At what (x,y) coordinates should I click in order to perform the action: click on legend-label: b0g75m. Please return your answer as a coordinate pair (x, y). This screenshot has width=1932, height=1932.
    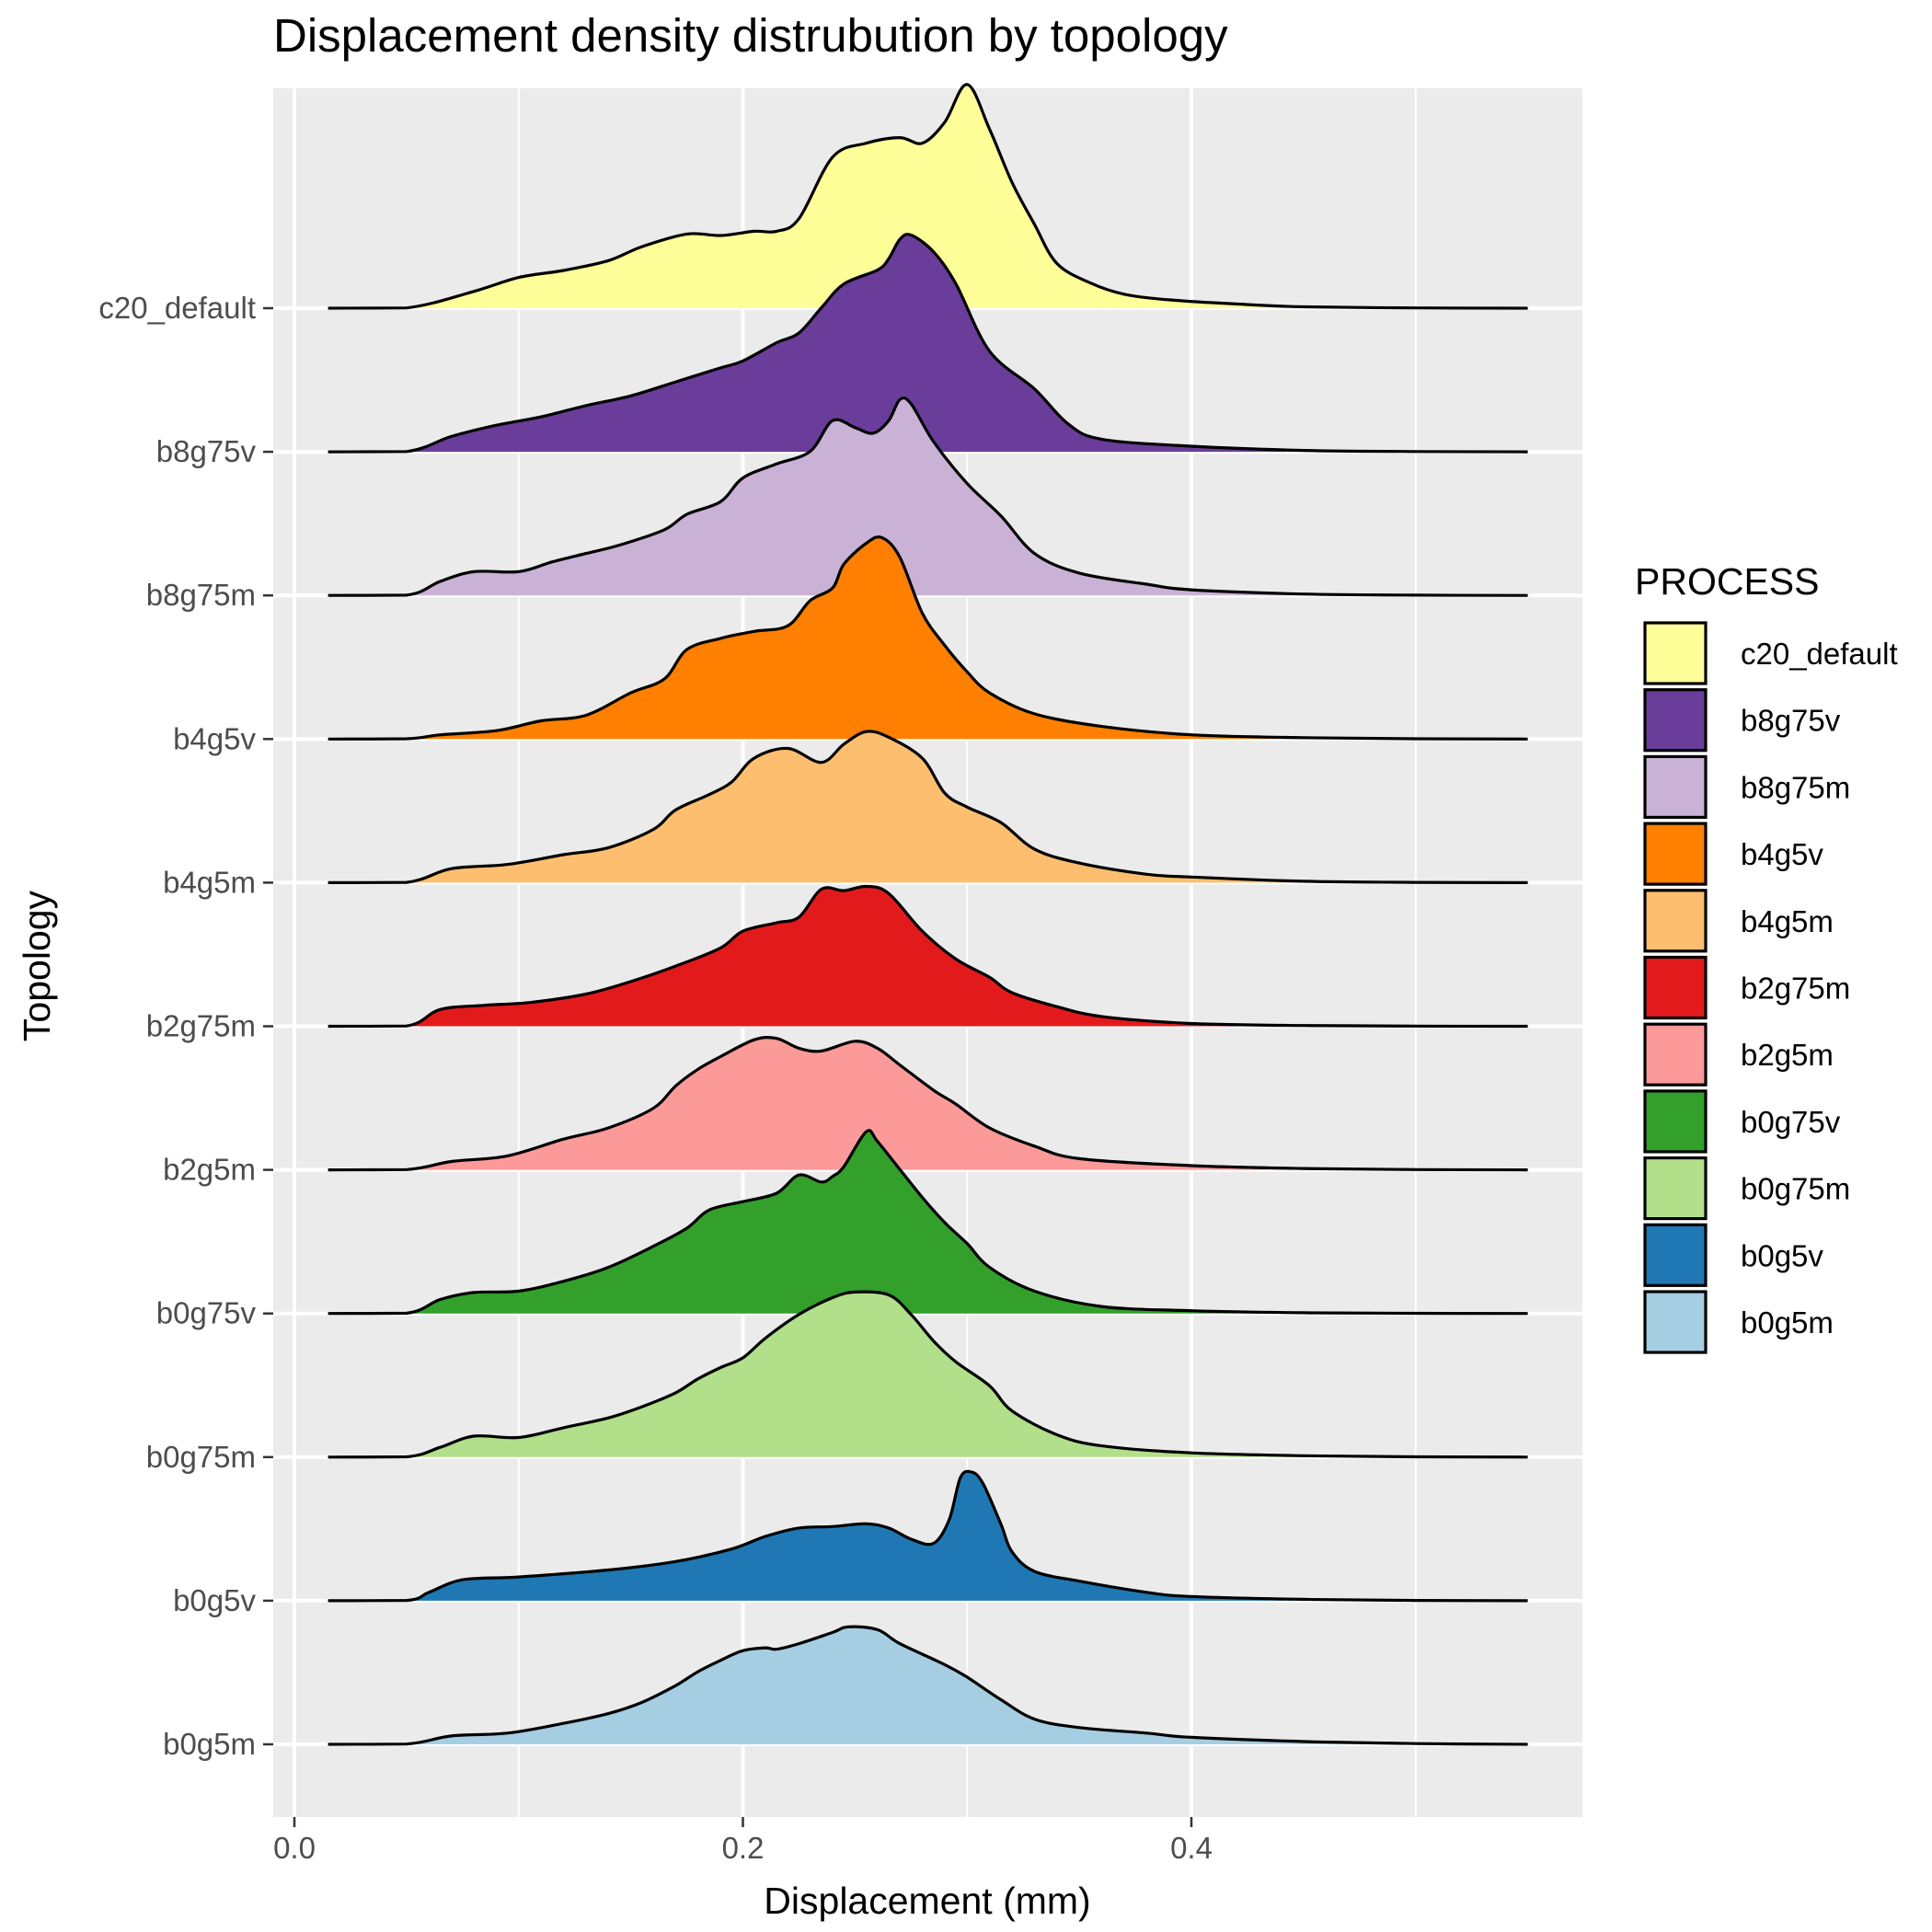
    Looking at the image, I should click on (1795, 1189).